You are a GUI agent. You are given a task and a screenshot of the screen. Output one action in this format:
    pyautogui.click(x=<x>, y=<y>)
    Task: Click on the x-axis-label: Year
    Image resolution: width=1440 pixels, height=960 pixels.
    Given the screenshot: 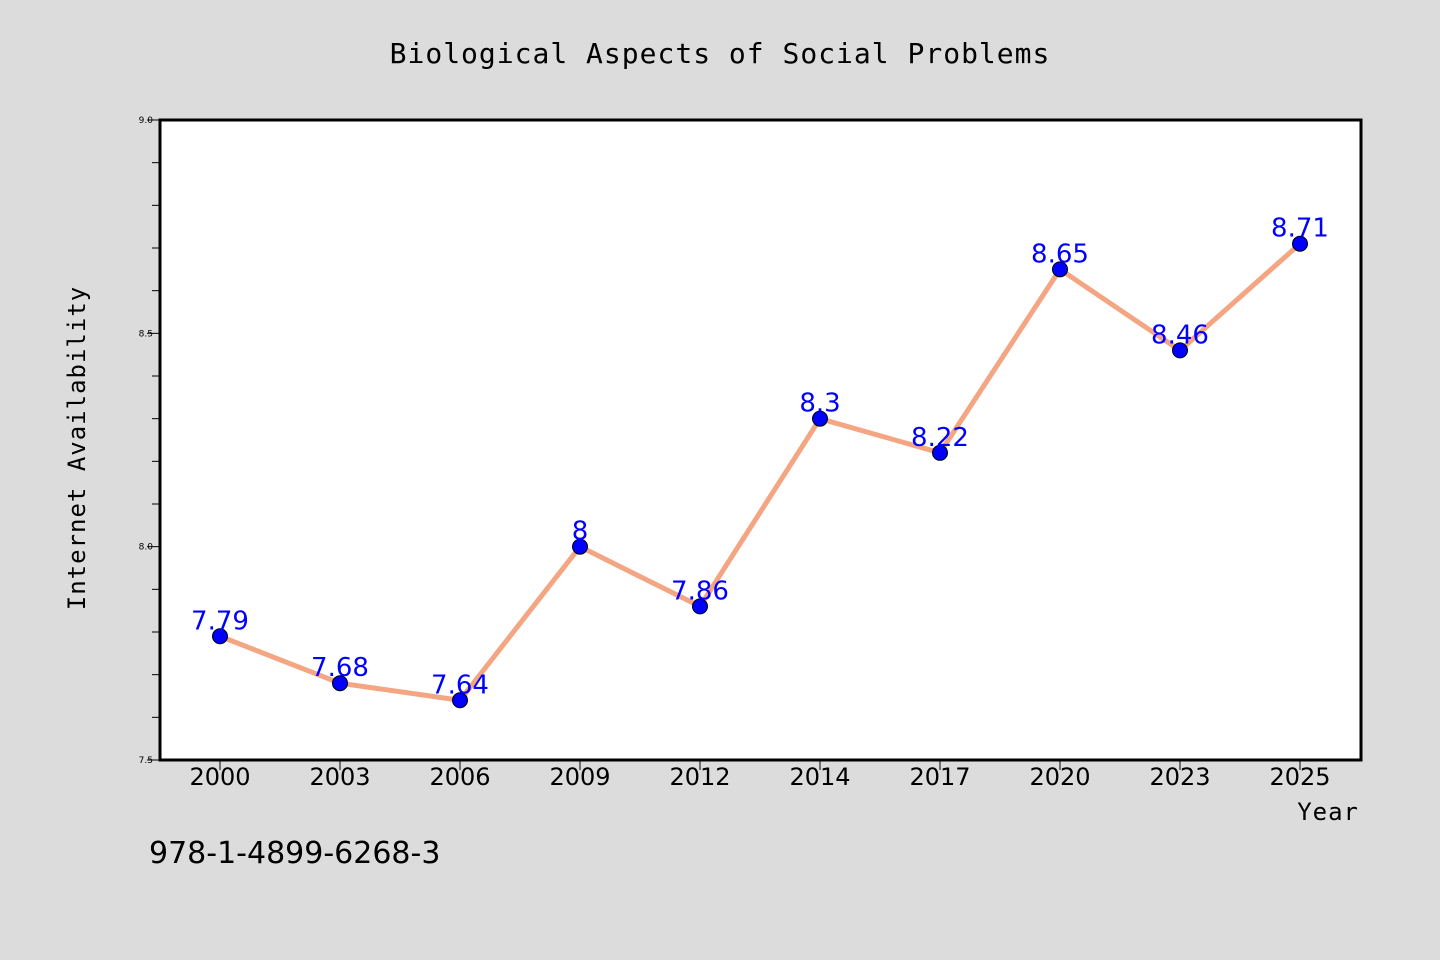 What is the action you would take?
    pyautogui.click(x=1328, y=812)
    